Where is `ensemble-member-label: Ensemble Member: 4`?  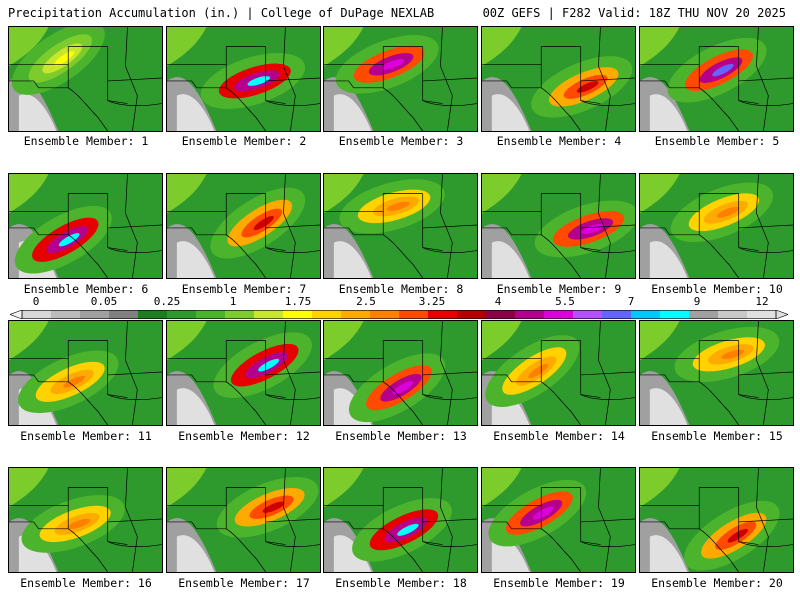 ensemble-member-label: Ensemble Member: 4 is located at coordinates (559, 141).